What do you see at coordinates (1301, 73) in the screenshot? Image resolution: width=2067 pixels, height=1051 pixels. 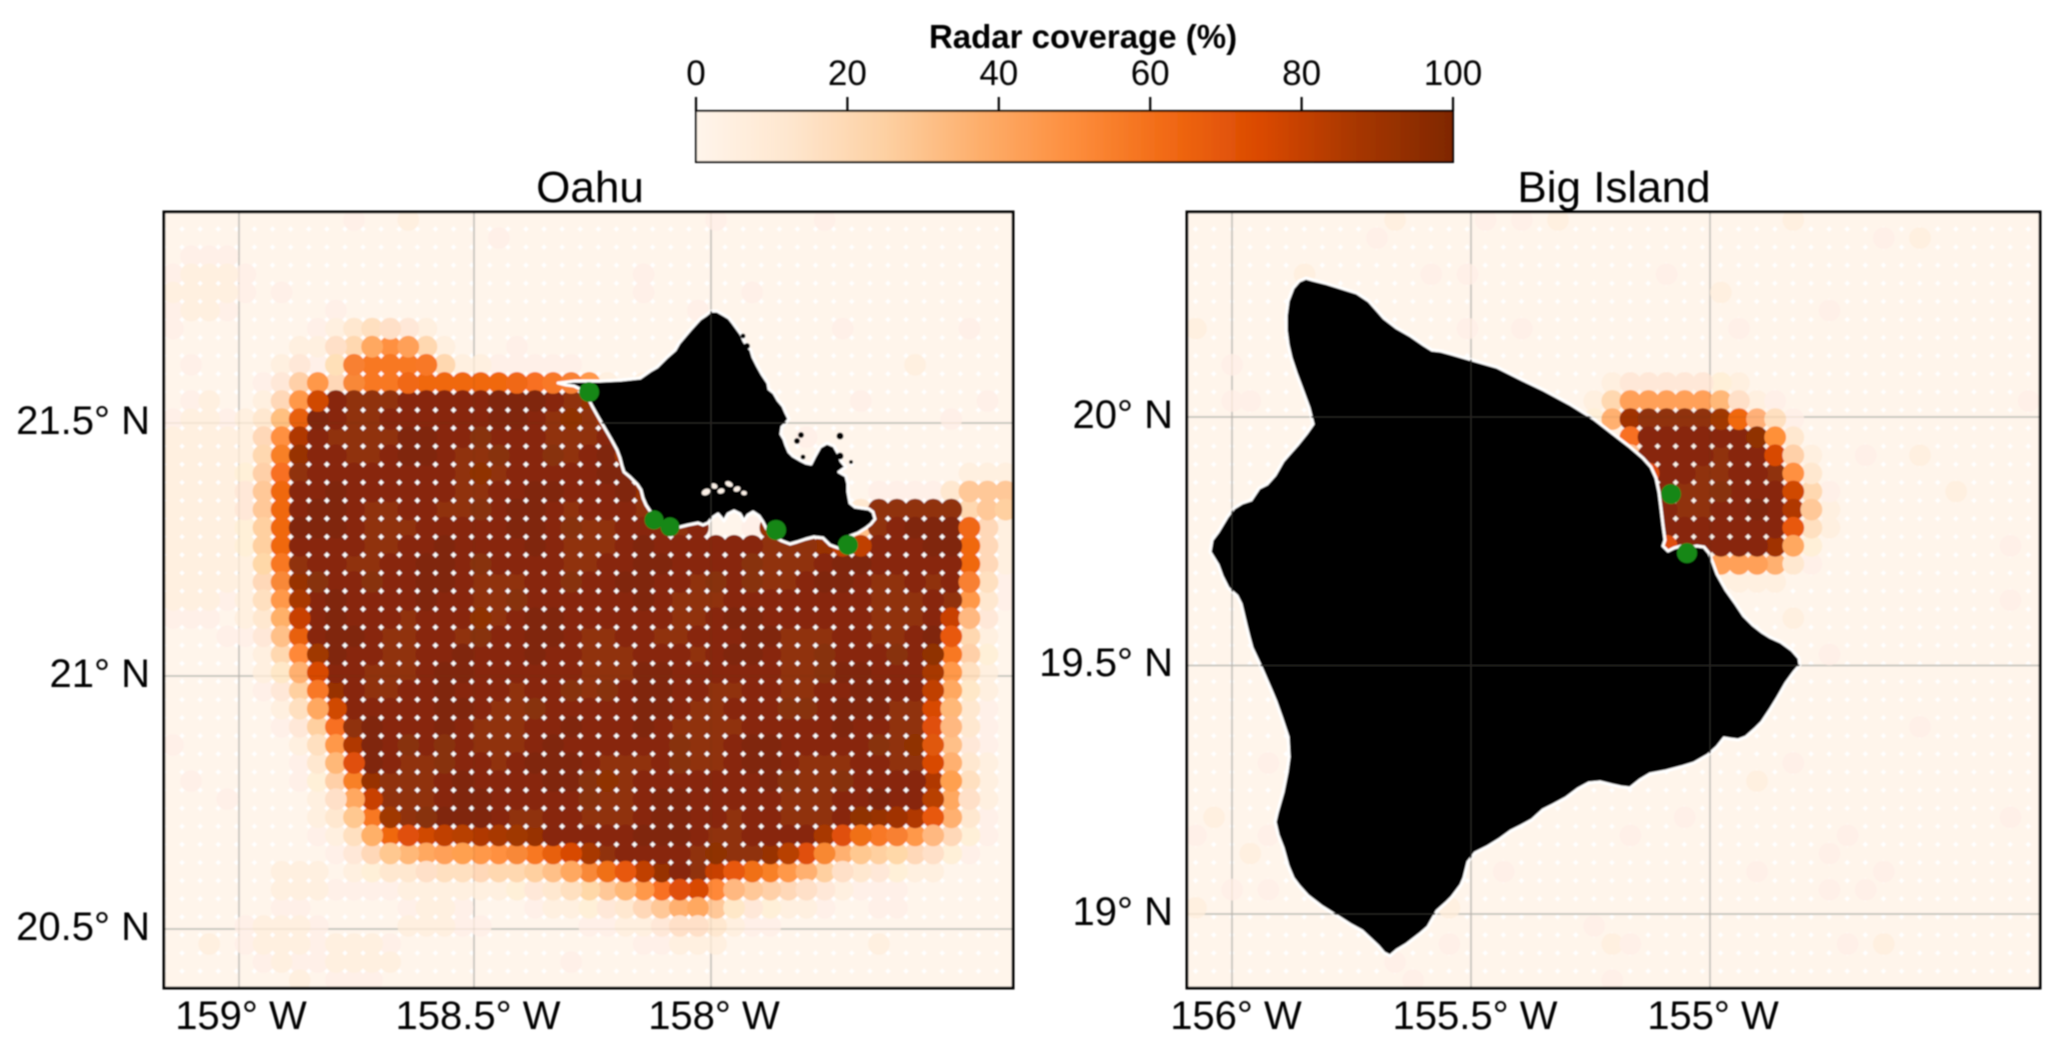 I see `svg-text: 80` at bounding box center [1301, 73].